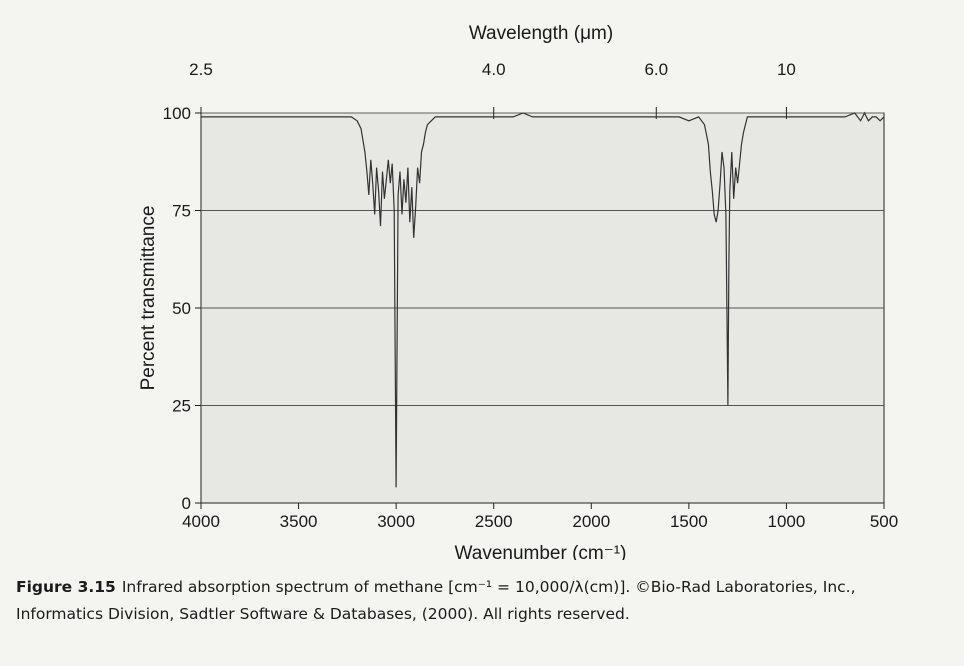  Describe the element at coordinates (396, 521) in the screenshot. I see `x-tick-label-3000: 3000` at that location.